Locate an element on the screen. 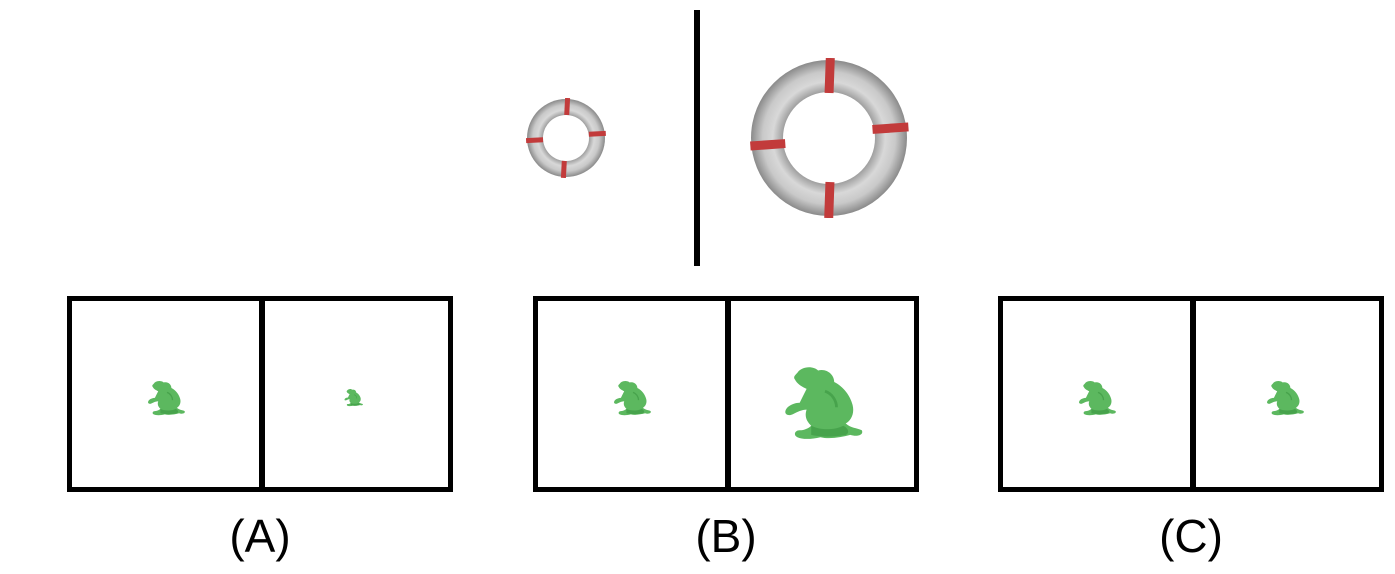  option-a-panel is located at coordinates (260, 394).